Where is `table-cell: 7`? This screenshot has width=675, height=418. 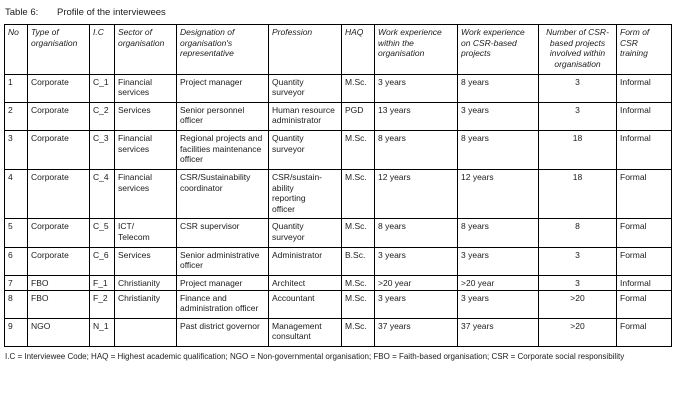
table-cell: 7 is located at coordinates (16, 282).